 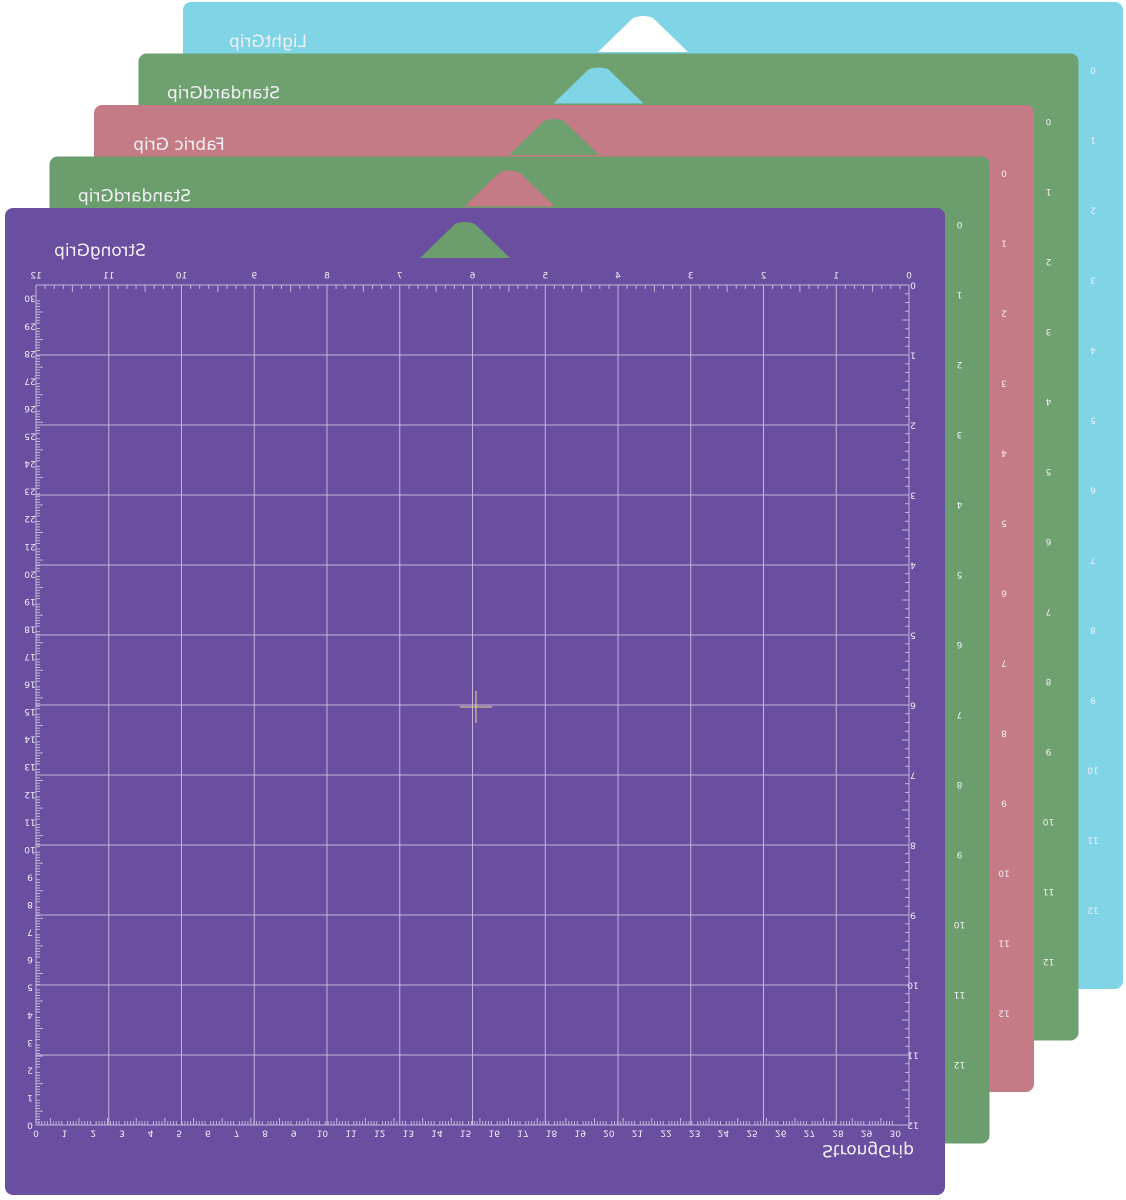 I want to click on ruler-number: 24, so click(x=724, y=1133).